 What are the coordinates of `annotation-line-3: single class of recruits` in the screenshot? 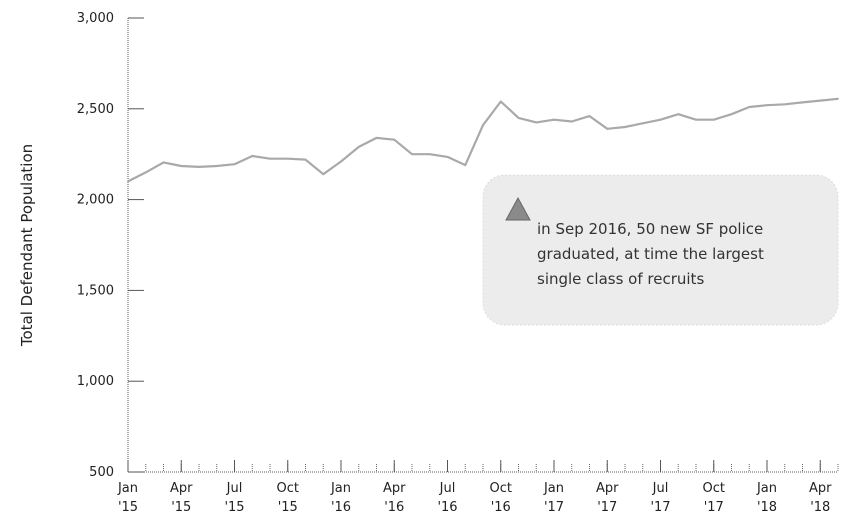 It's located at (620, 279).